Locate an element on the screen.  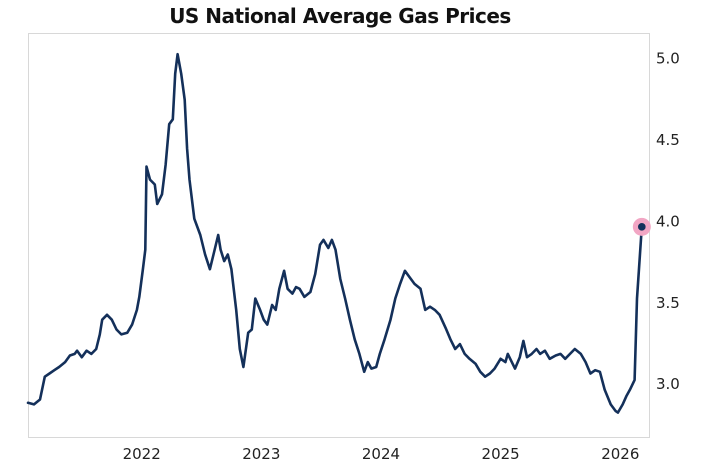
last-data-point is located at coordinates (642, 227).